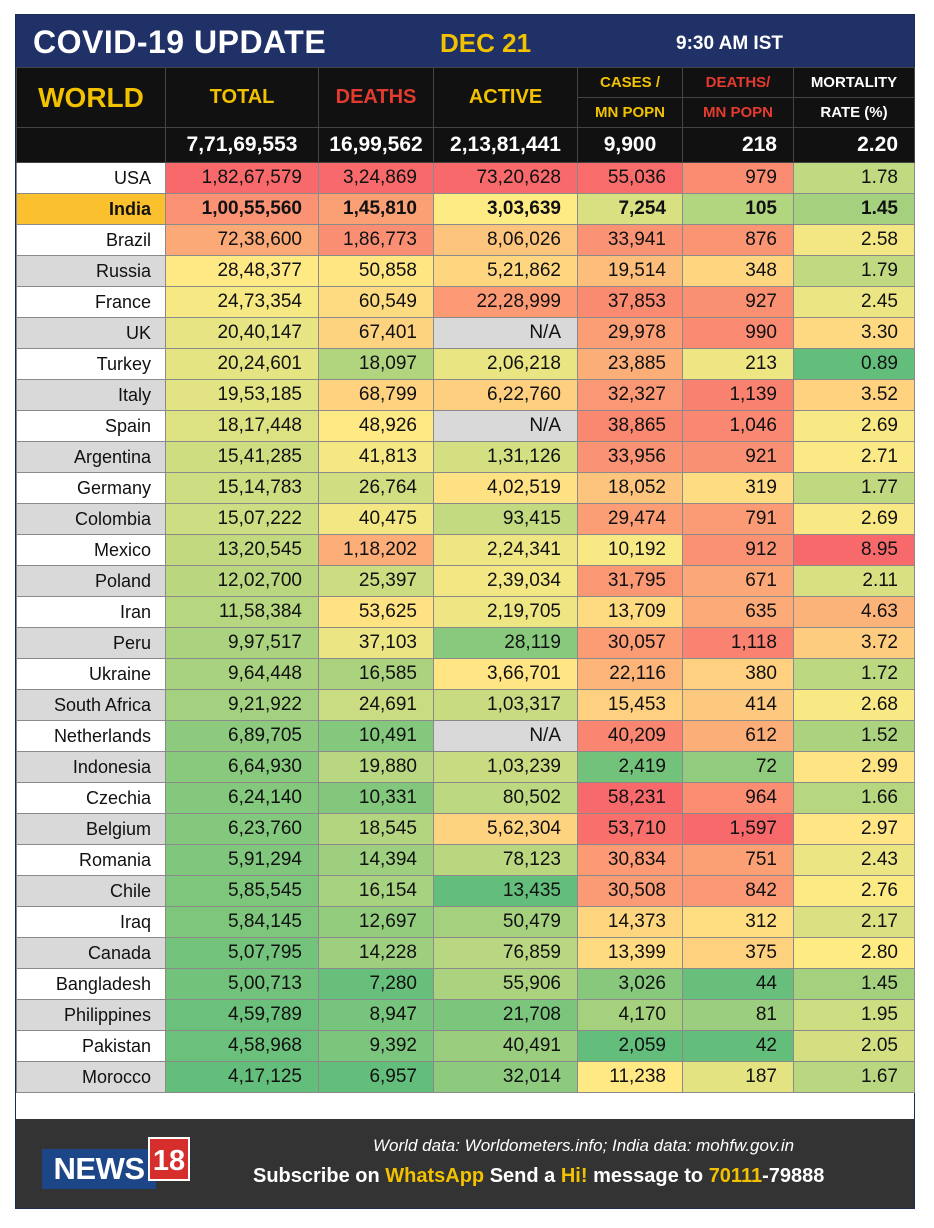 Image resolution: width=934 pixels, height=1228 pixels. What do you see at coordinates (738, 112) in the screenshot?
I see `col-deaths-mn-subheader: MN POPN` at bounding box center [738, 112].